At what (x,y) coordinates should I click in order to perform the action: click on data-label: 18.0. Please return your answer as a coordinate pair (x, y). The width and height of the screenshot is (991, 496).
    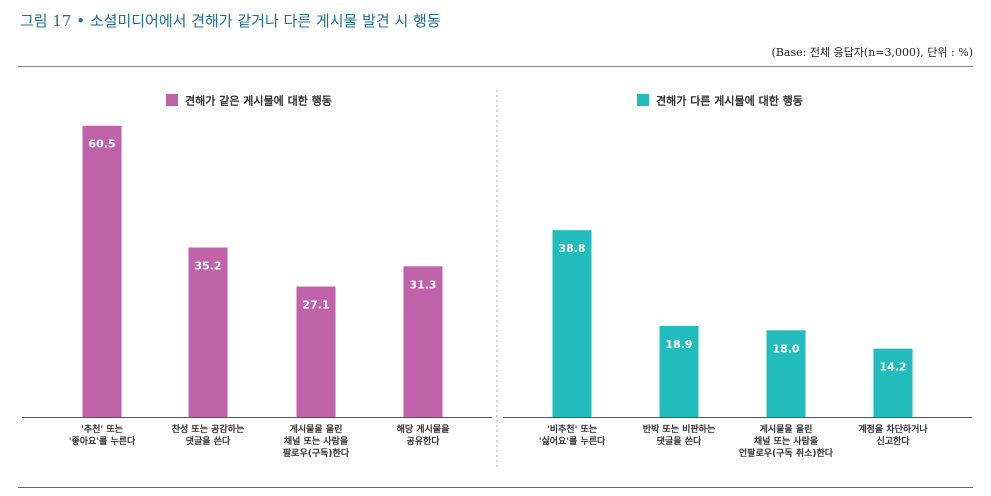
    Looking at the image, I should click on (785, 348).